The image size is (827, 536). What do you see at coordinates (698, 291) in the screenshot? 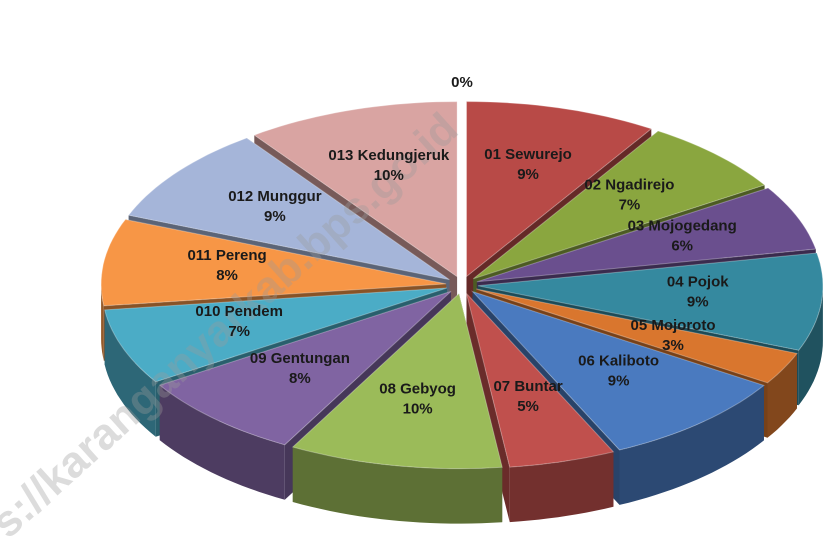
I see `data-label: 04 Pojok 9%` at bounding box center [698, 291].